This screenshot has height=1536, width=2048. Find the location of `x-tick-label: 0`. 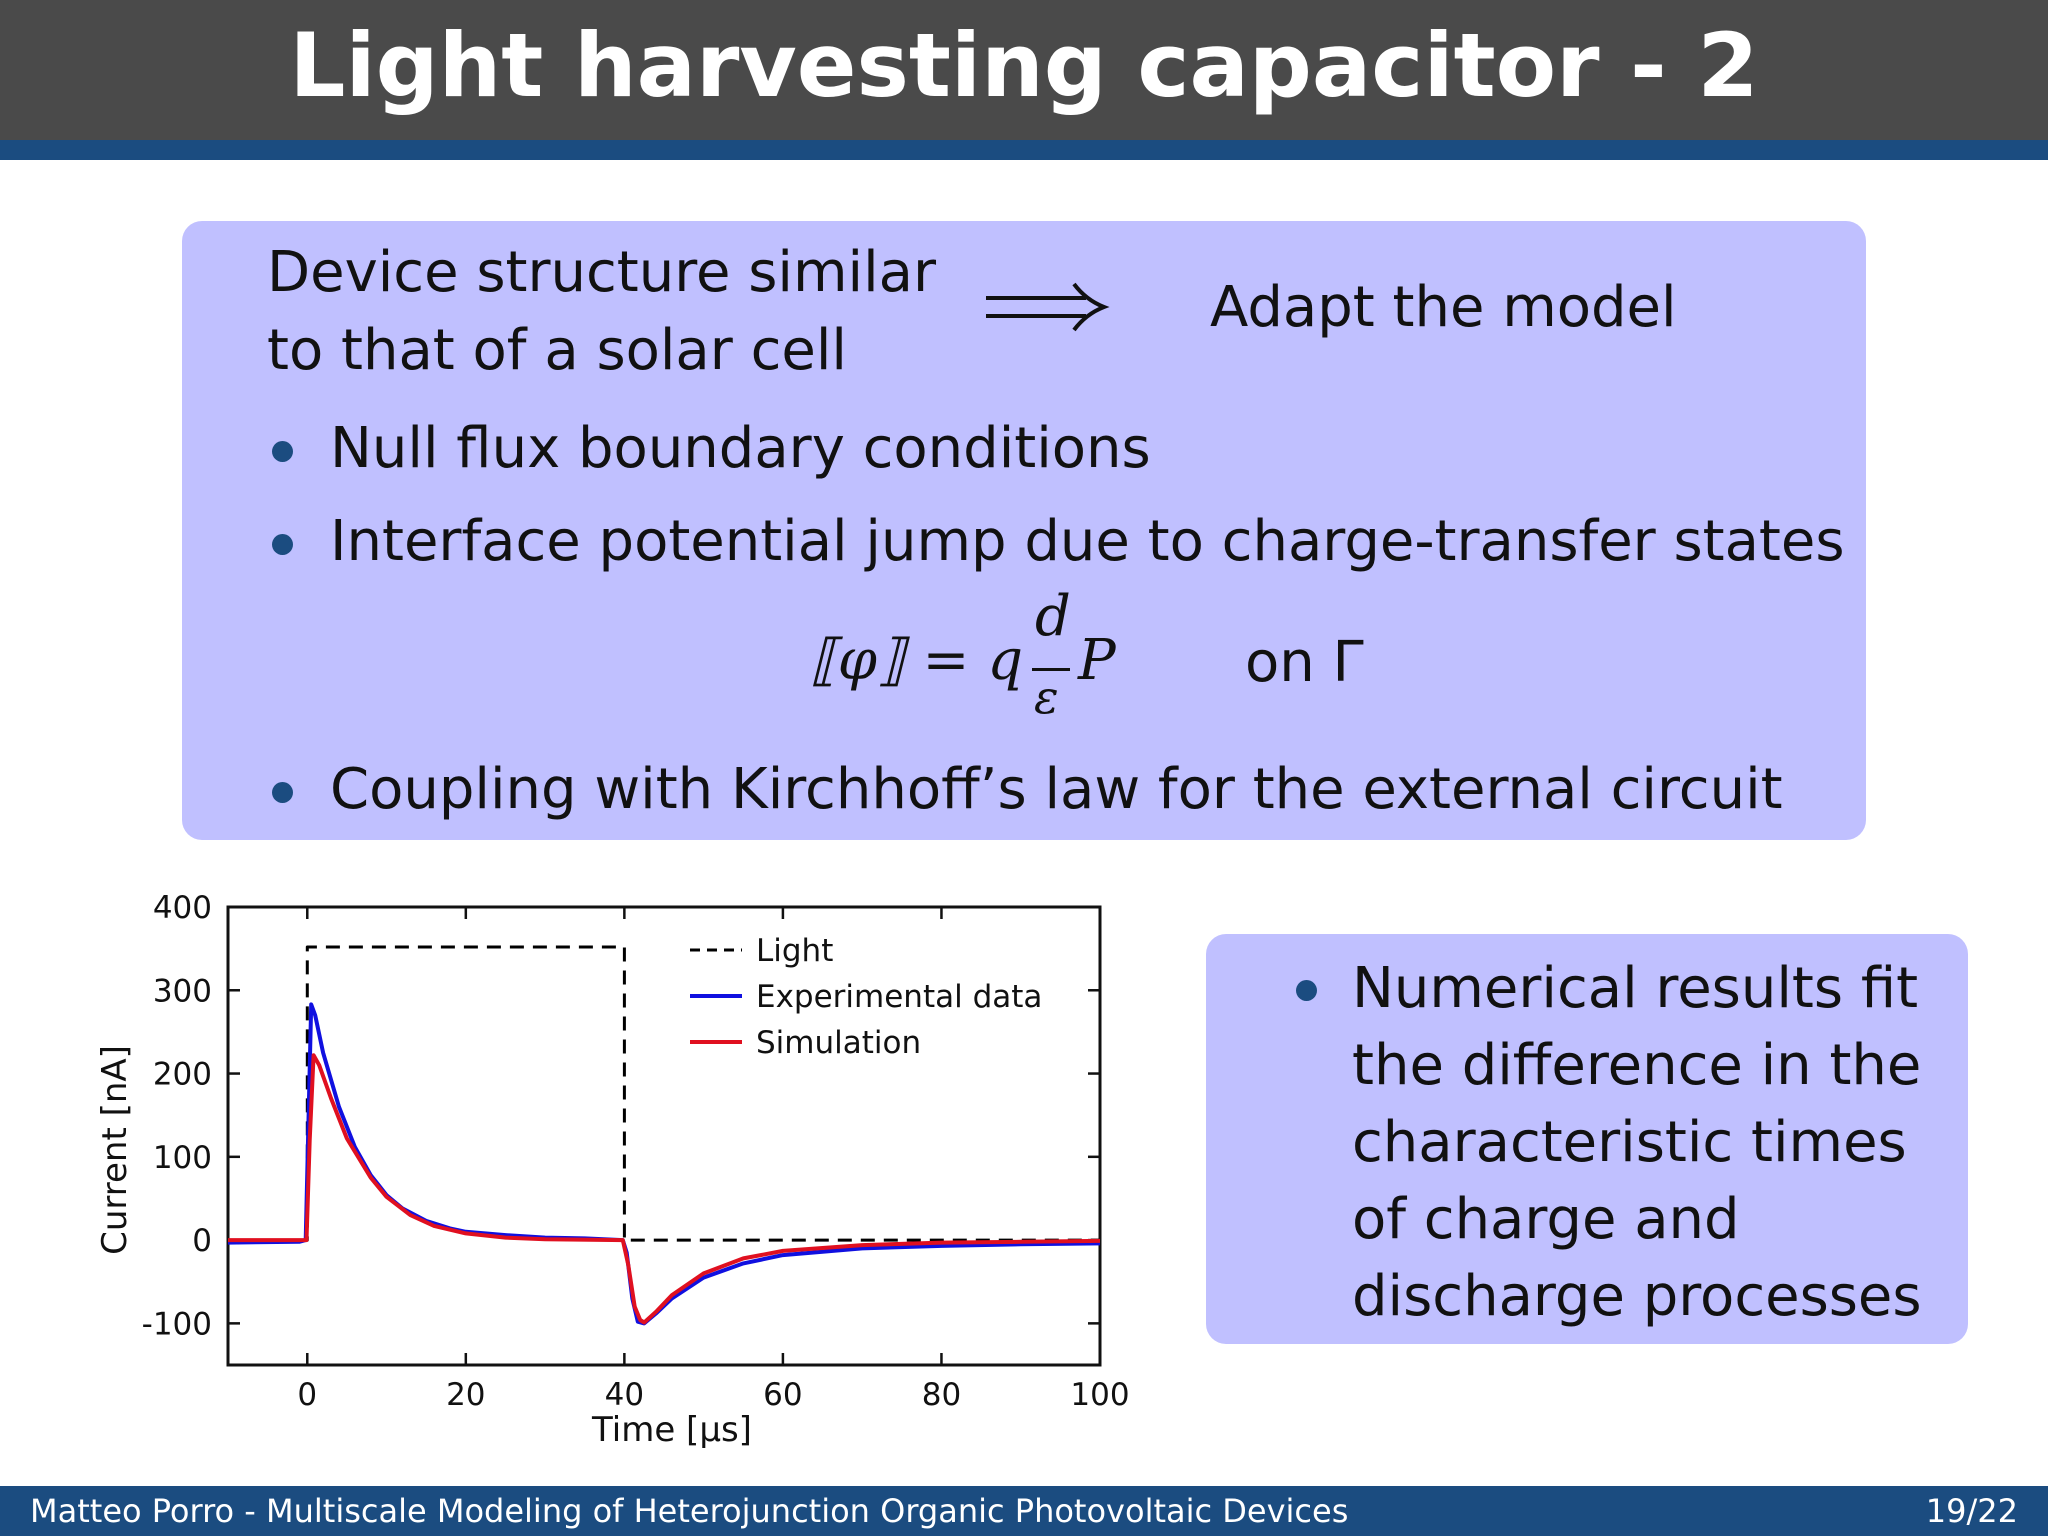

x-tick-label: 0 is located at coordinates (307, 1395).